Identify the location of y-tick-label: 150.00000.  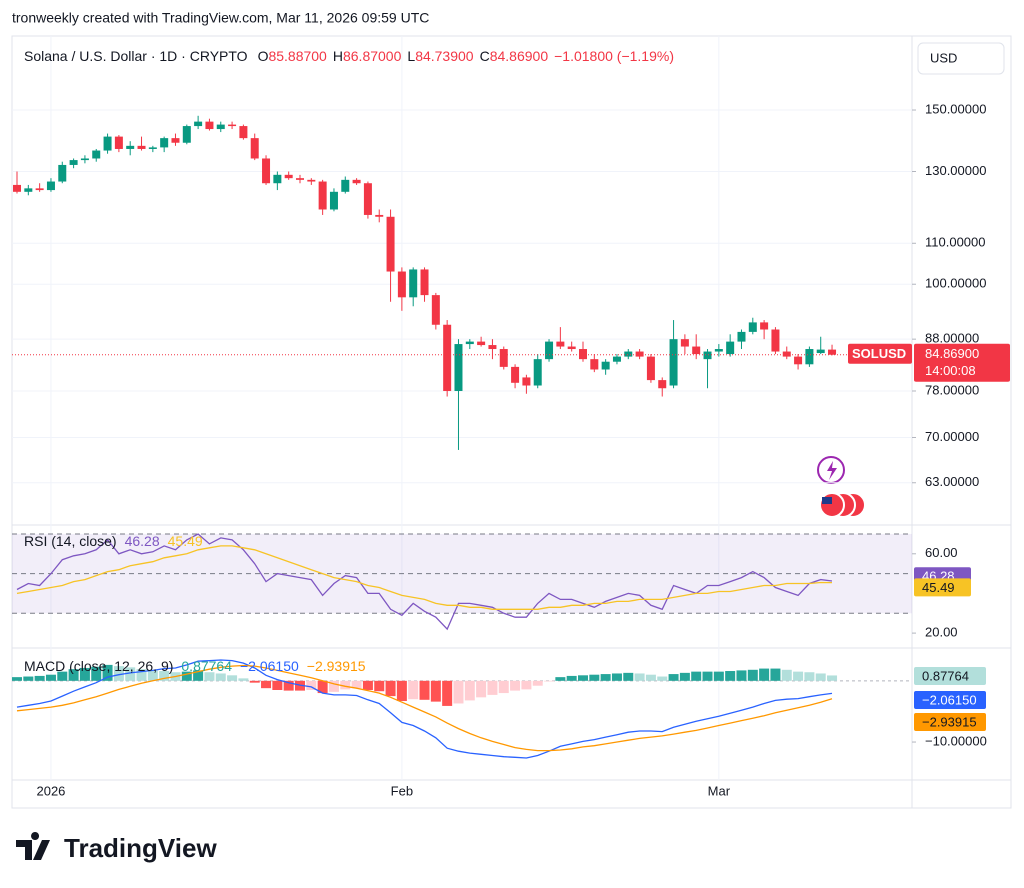
(955, 108).